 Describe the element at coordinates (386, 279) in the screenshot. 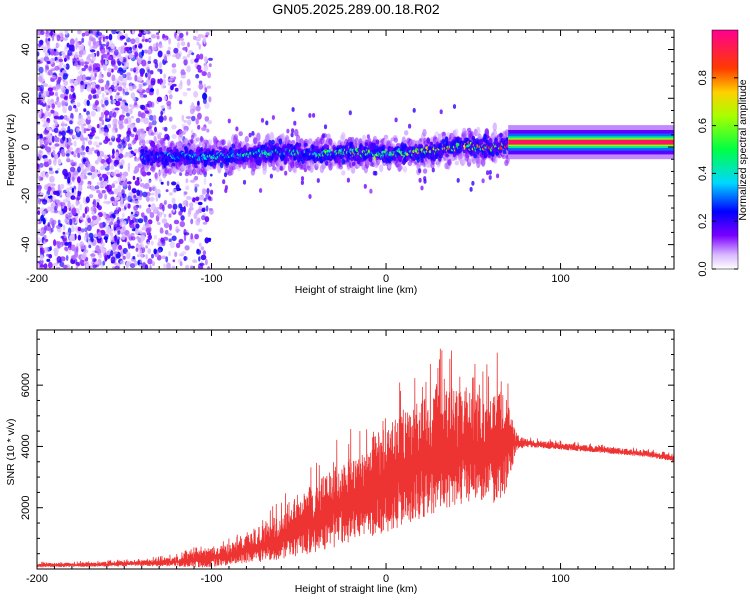

I see `spectrogram-x-tick-label: 0` at that location.